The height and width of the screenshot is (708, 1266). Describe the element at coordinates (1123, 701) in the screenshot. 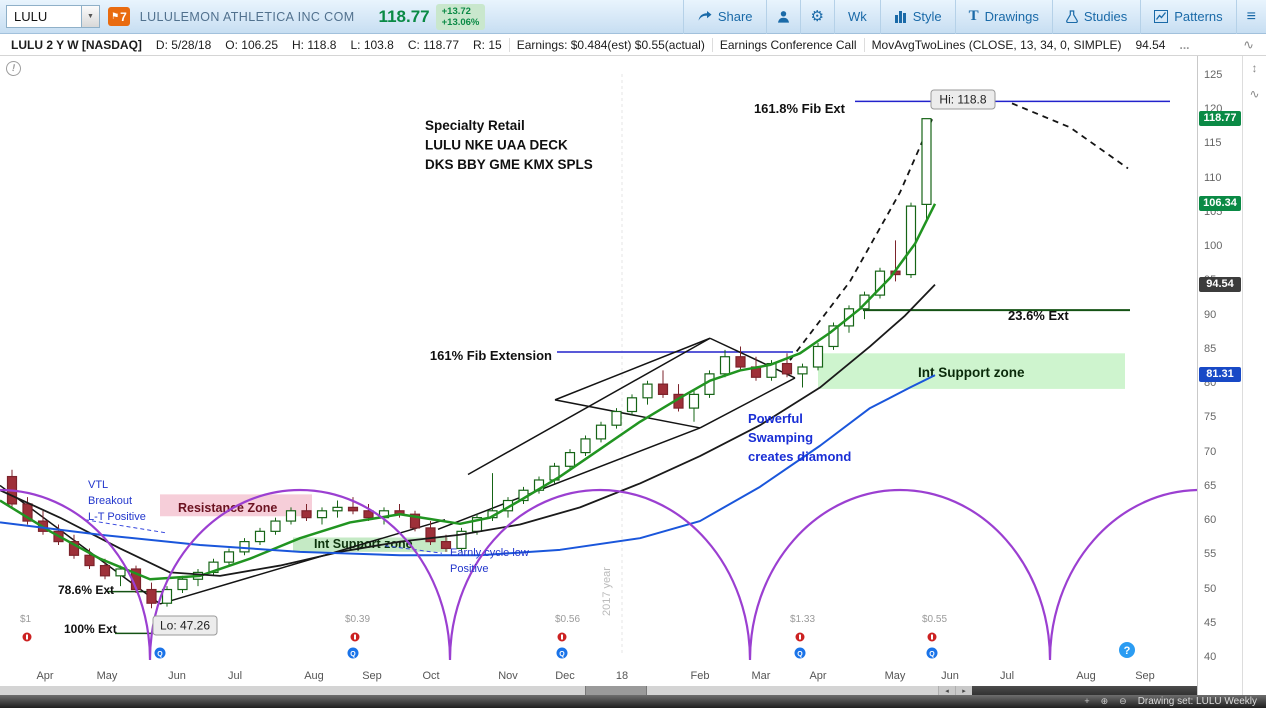

I see `zoom-out-icon: ⊖` at that location.